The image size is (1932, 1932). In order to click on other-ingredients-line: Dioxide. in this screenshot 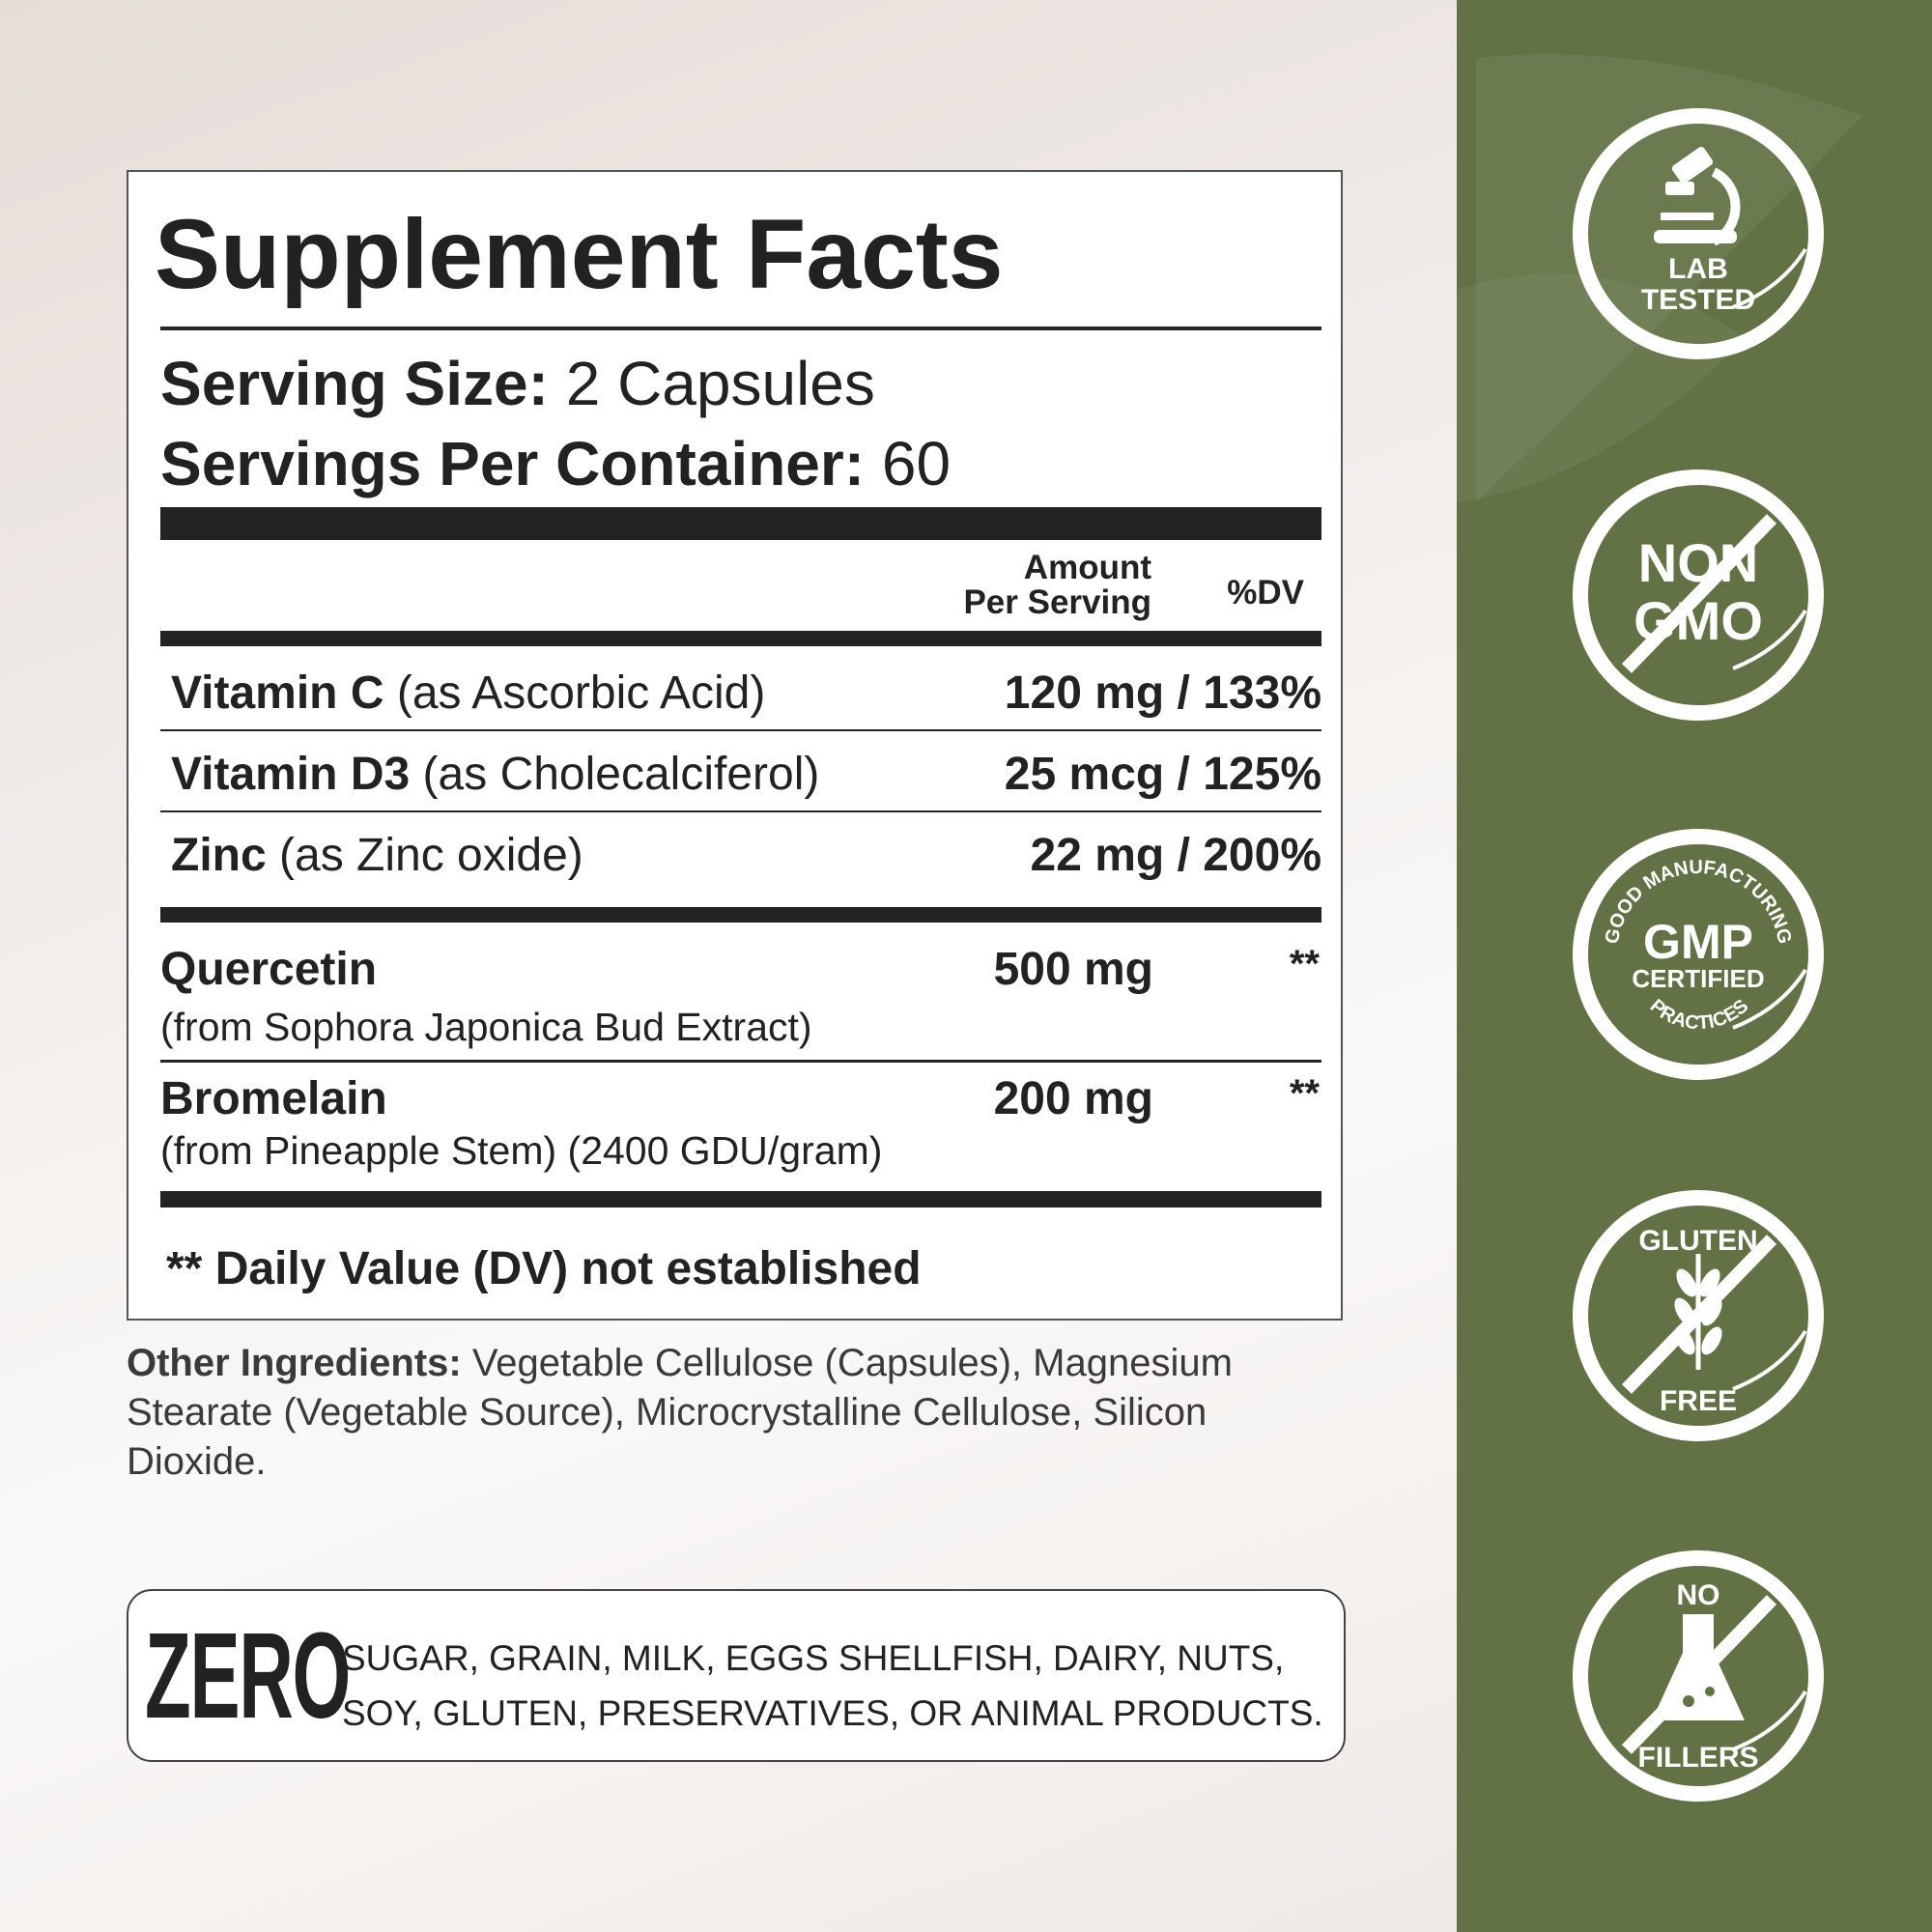, I will do `click(197, 1461)`.